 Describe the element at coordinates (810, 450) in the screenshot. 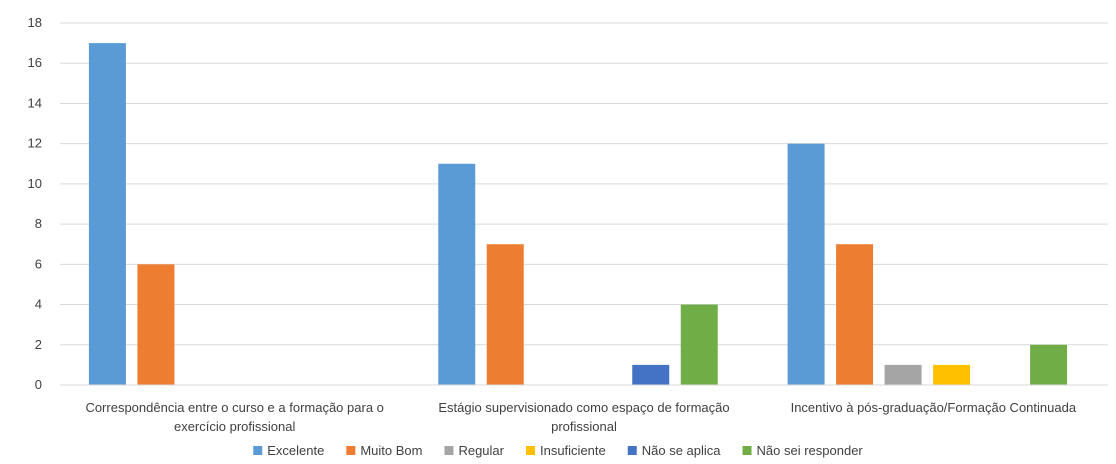

I see `legend-label: Não sei responder` at that location.